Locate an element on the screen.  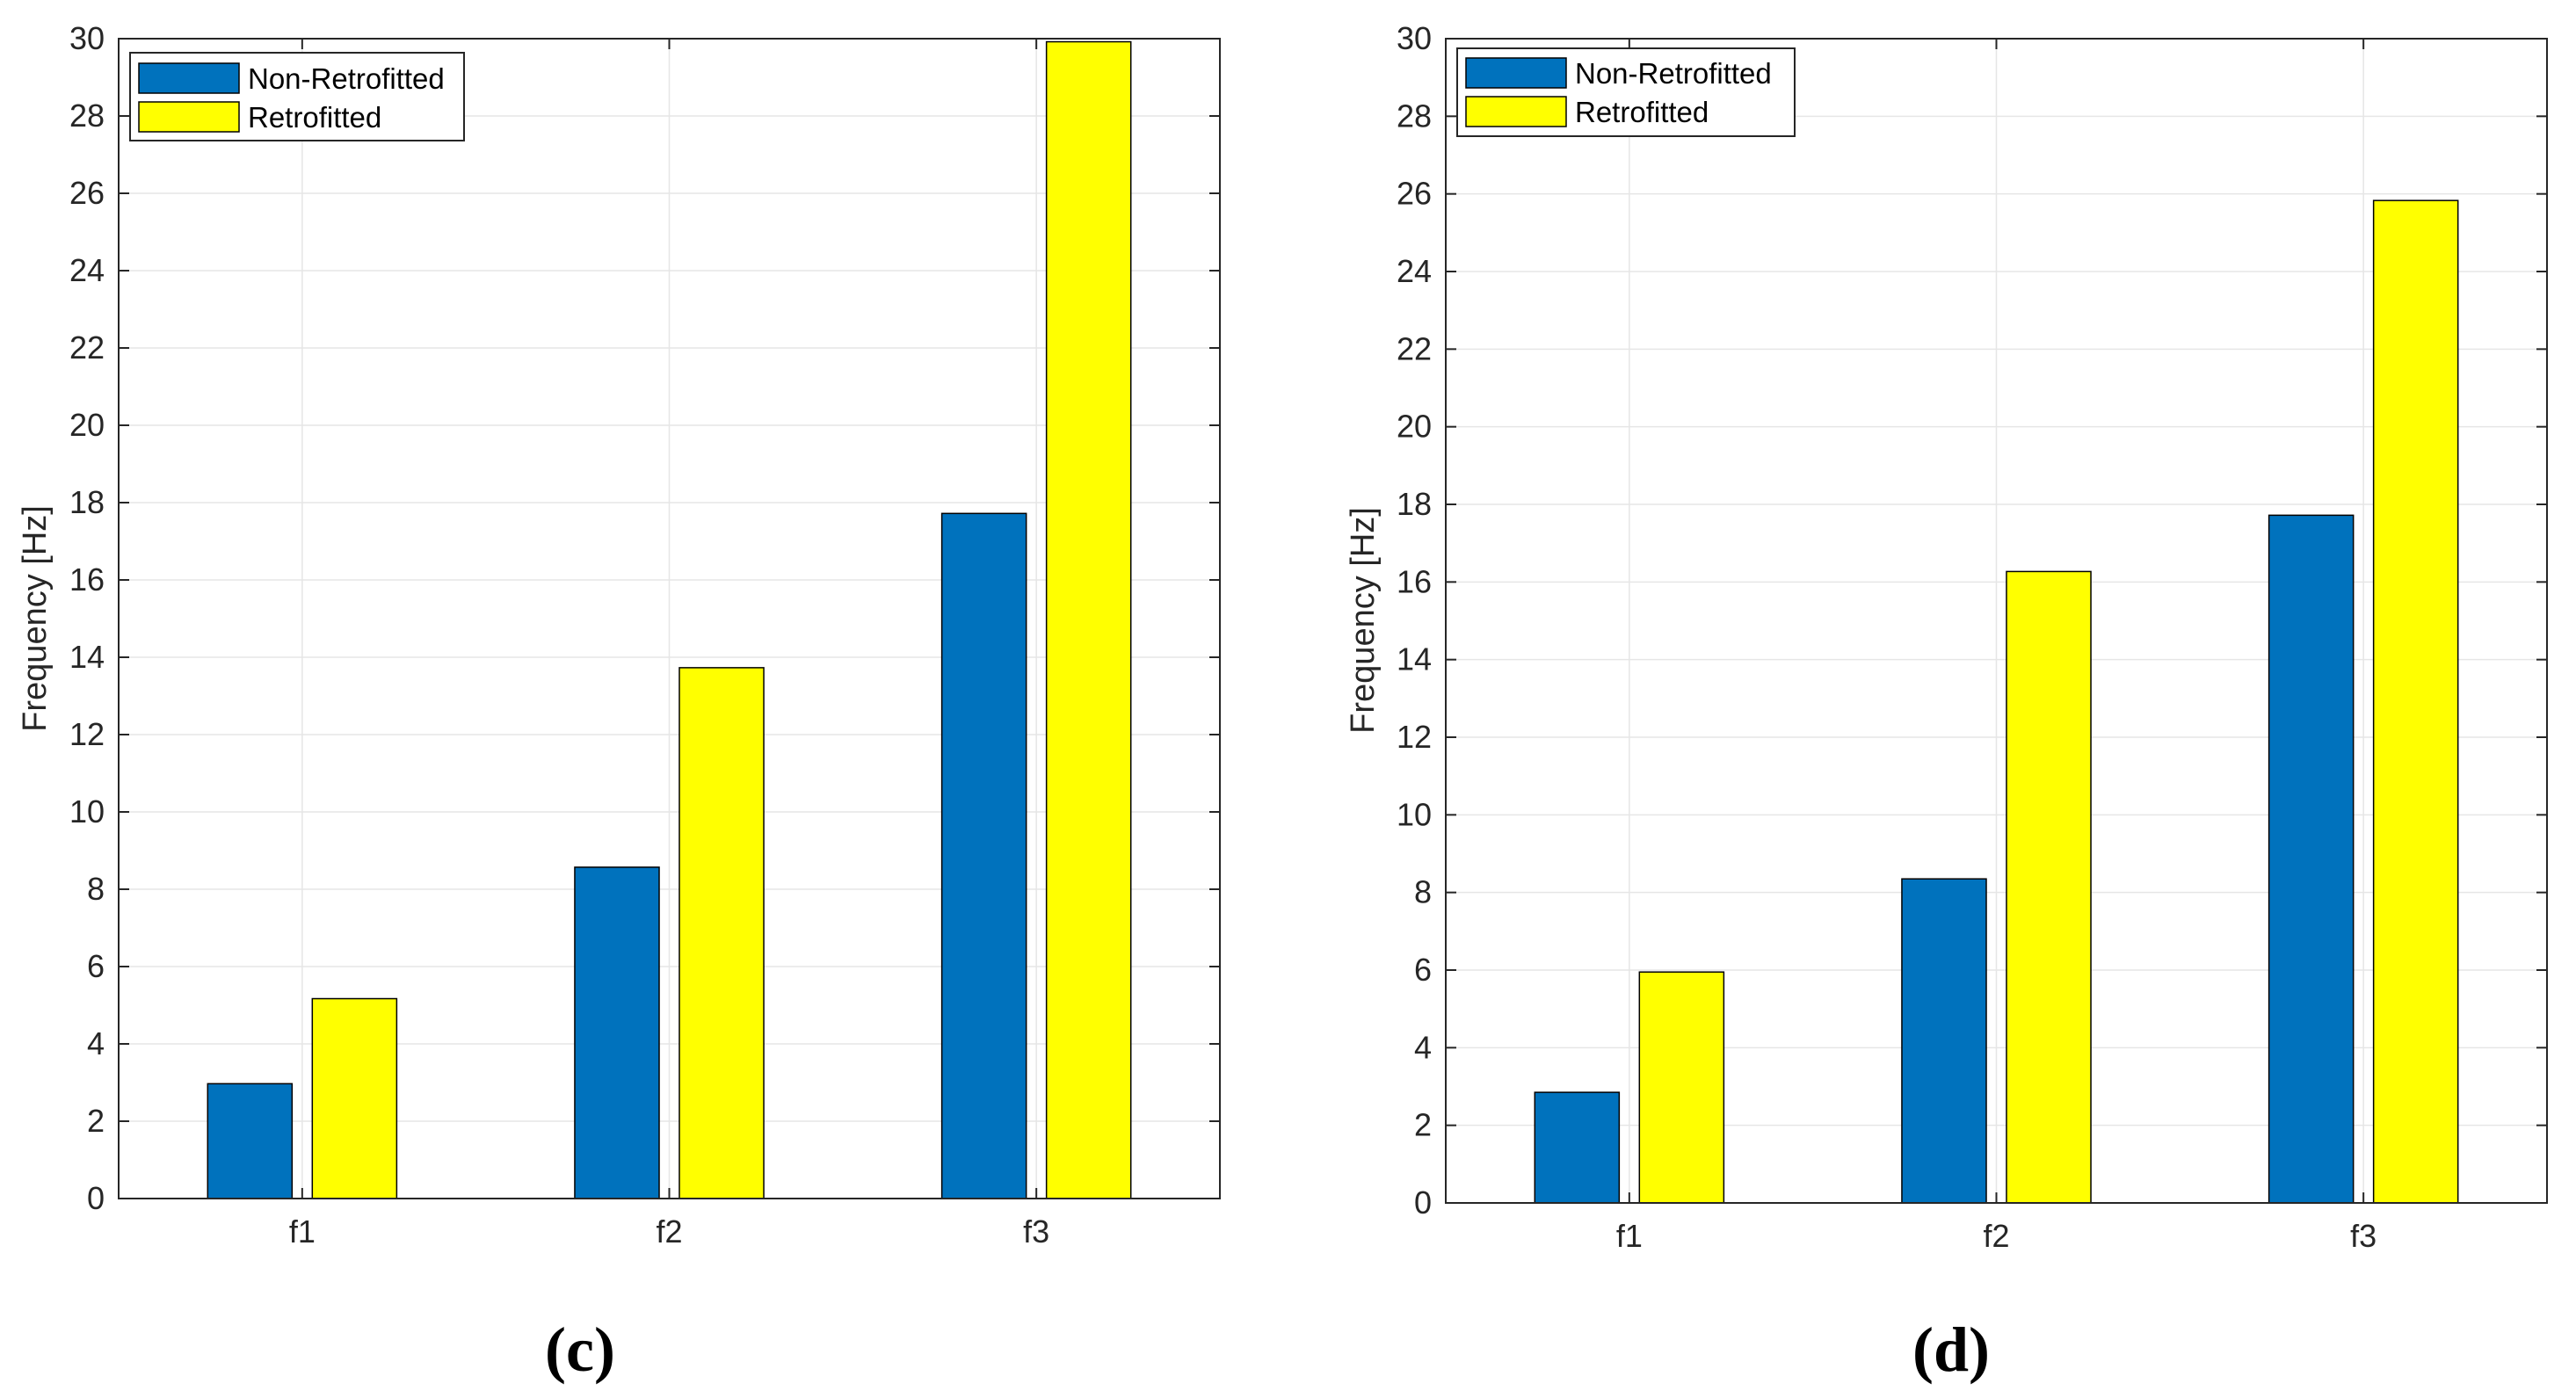
panel-caption: (c) is located at coordinates (580, 1350).